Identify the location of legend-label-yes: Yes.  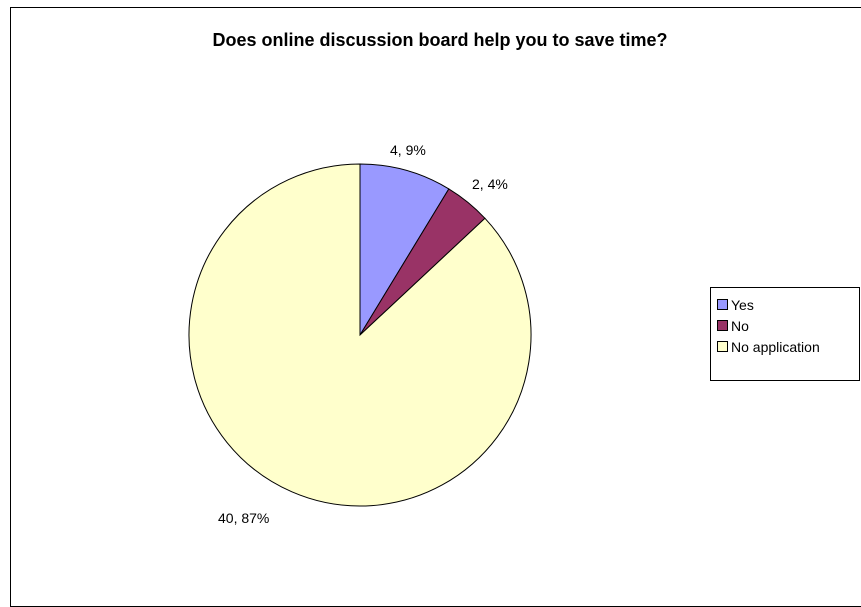
(742, 304).